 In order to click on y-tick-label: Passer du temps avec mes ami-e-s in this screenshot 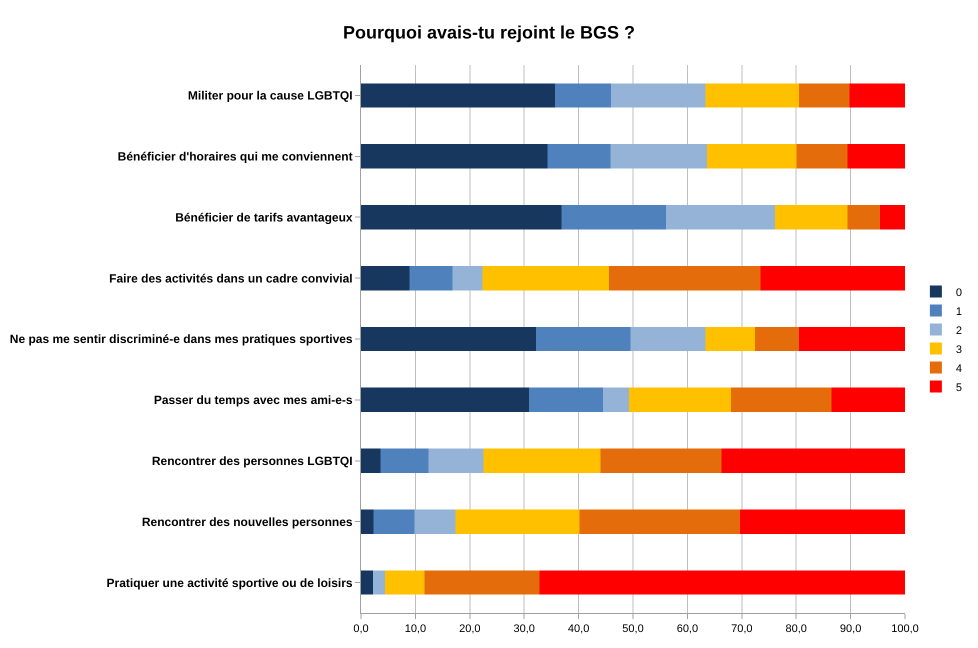, I will do `click(253, 400)`.